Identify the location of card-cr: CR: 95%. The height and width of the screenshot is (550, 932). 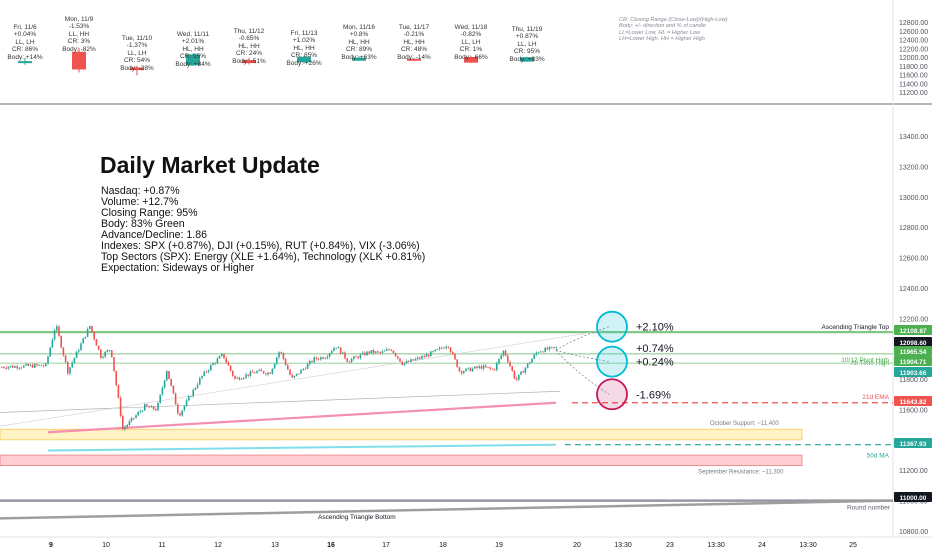
(526, 52).